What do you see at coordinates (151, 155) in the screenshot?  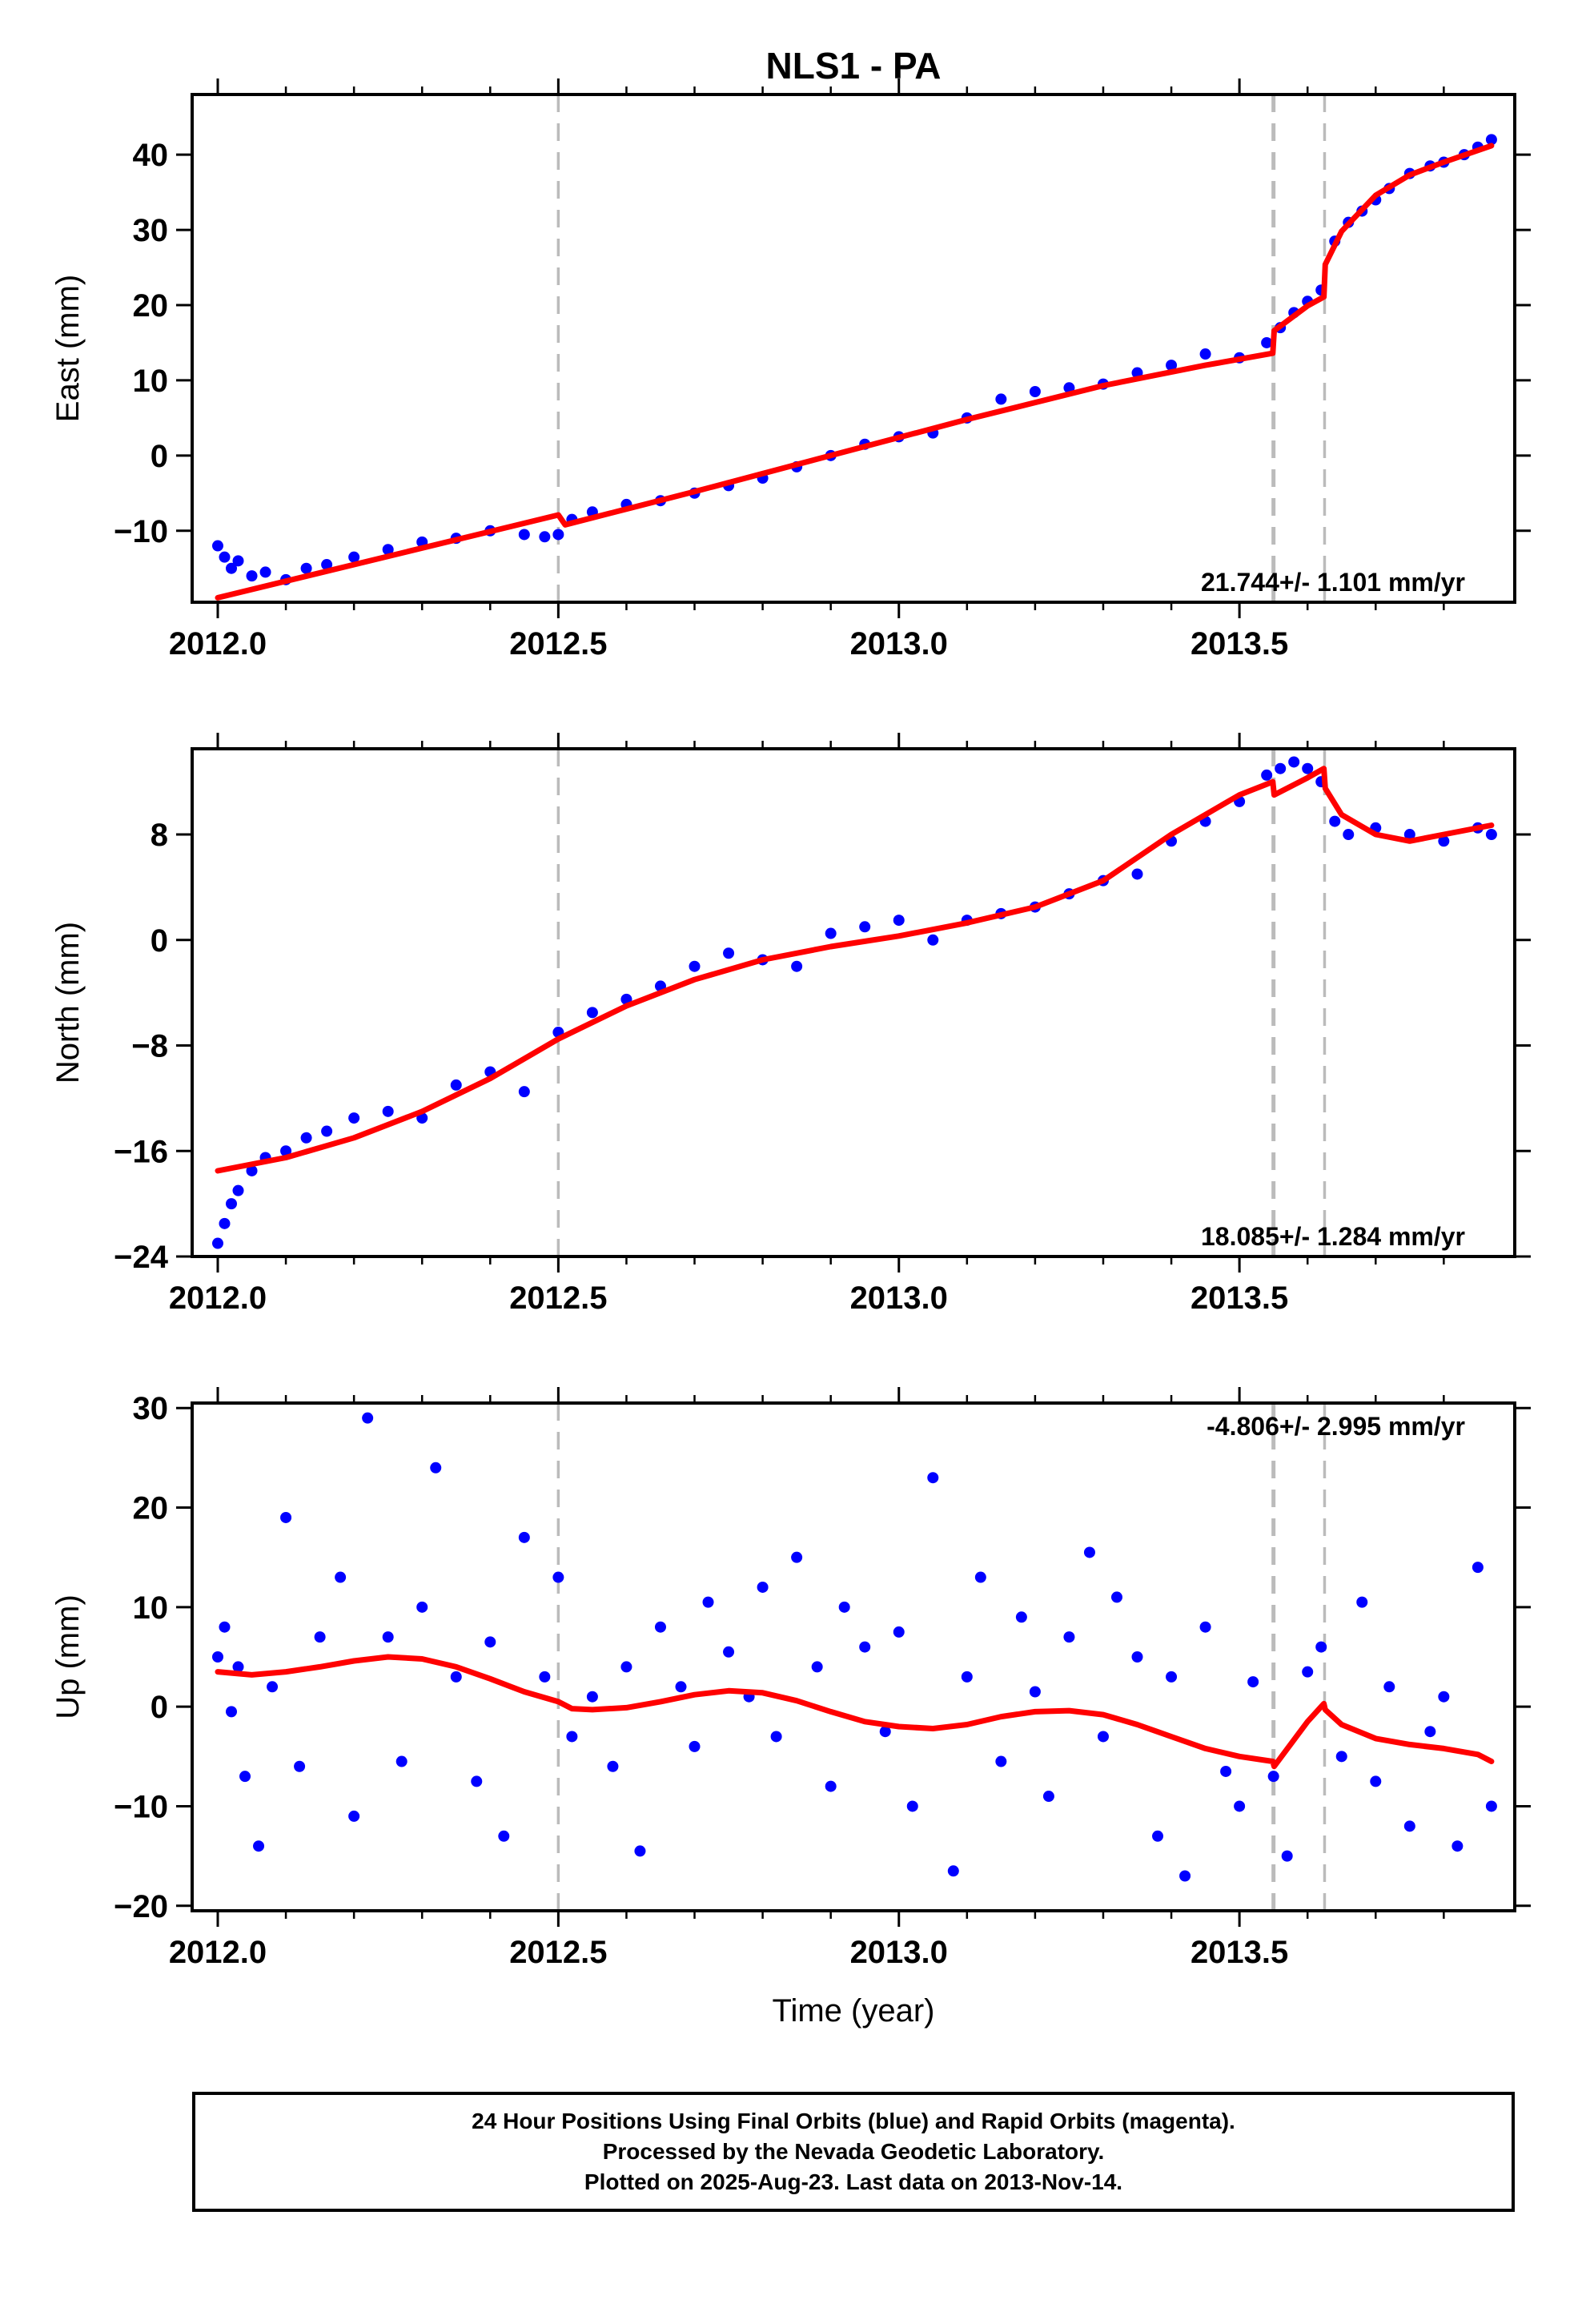 I see `y-tick-label: 40` at bounding box center [151, 155].